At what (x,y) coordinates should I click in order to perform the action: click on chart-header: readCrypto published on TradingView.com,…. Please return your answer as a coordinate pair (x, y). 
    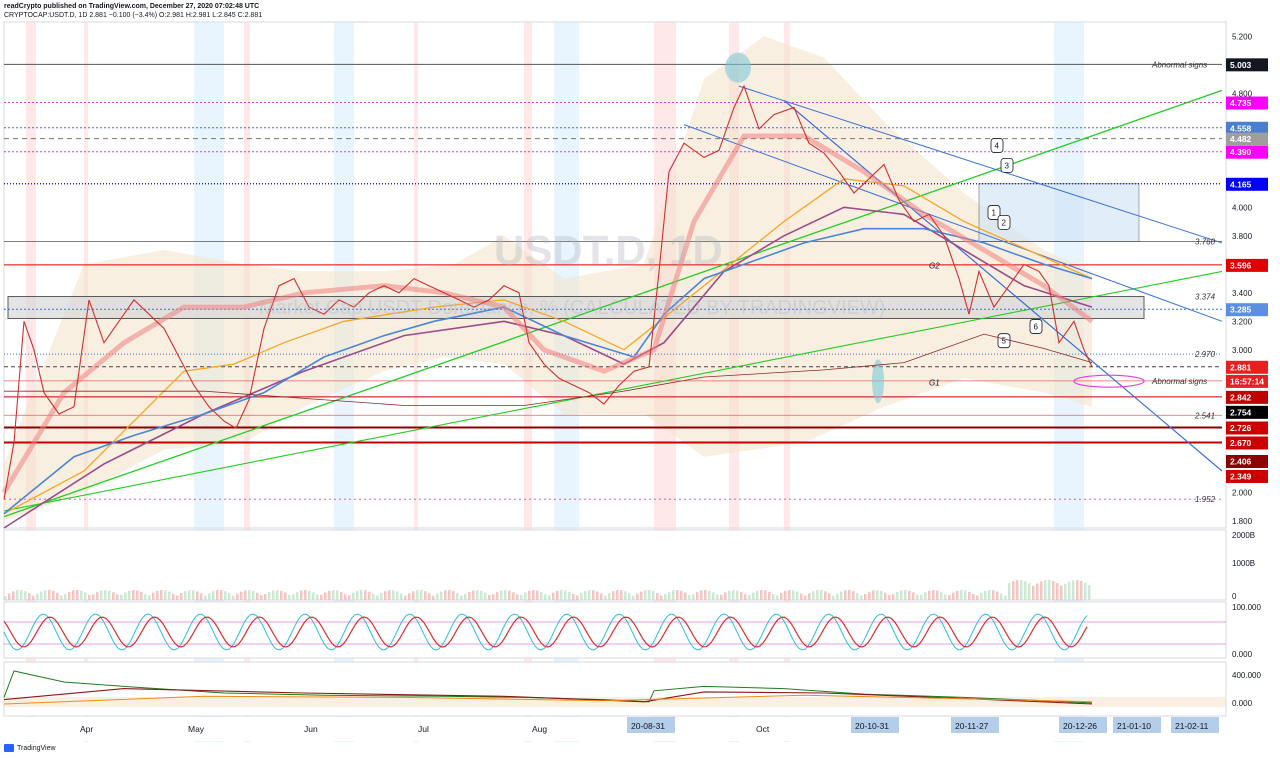
    Looking at the image, I should click on (640, 11).